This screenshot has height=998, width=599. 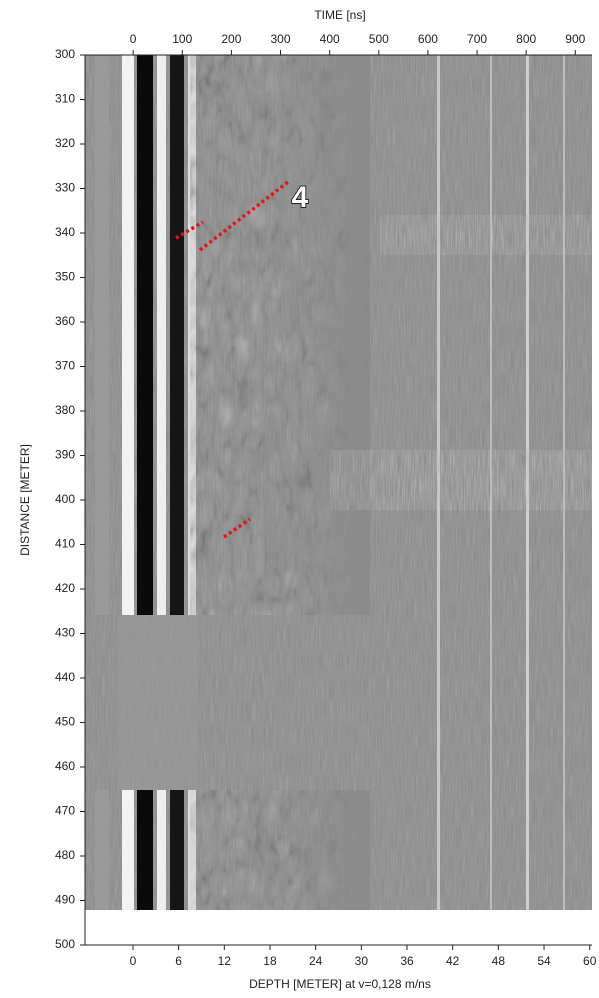 I want to click on y-tick-label: 480, so click(x=65, y=855).